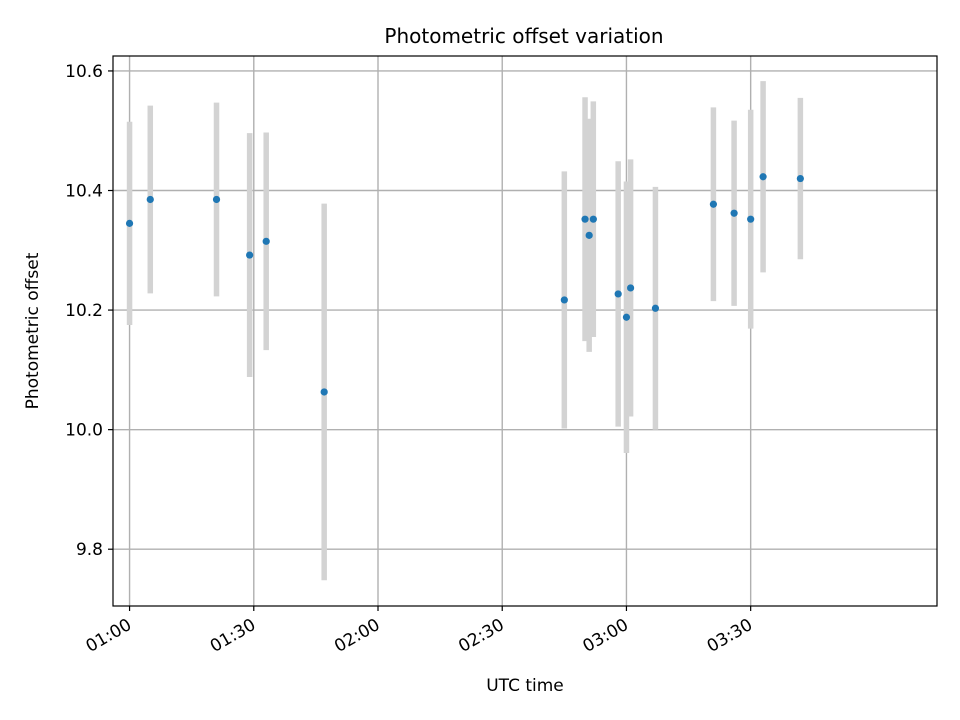  Describe the element at coordinates (523, 36) in the screenshot. I see `chart-title: Photometric offset variation` at that location.